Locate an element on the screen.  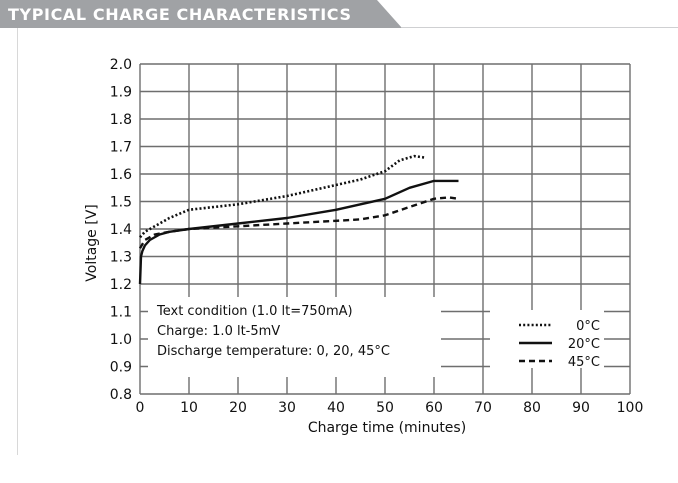
x-tick-label: 70 is located at coordinates (483, 408).